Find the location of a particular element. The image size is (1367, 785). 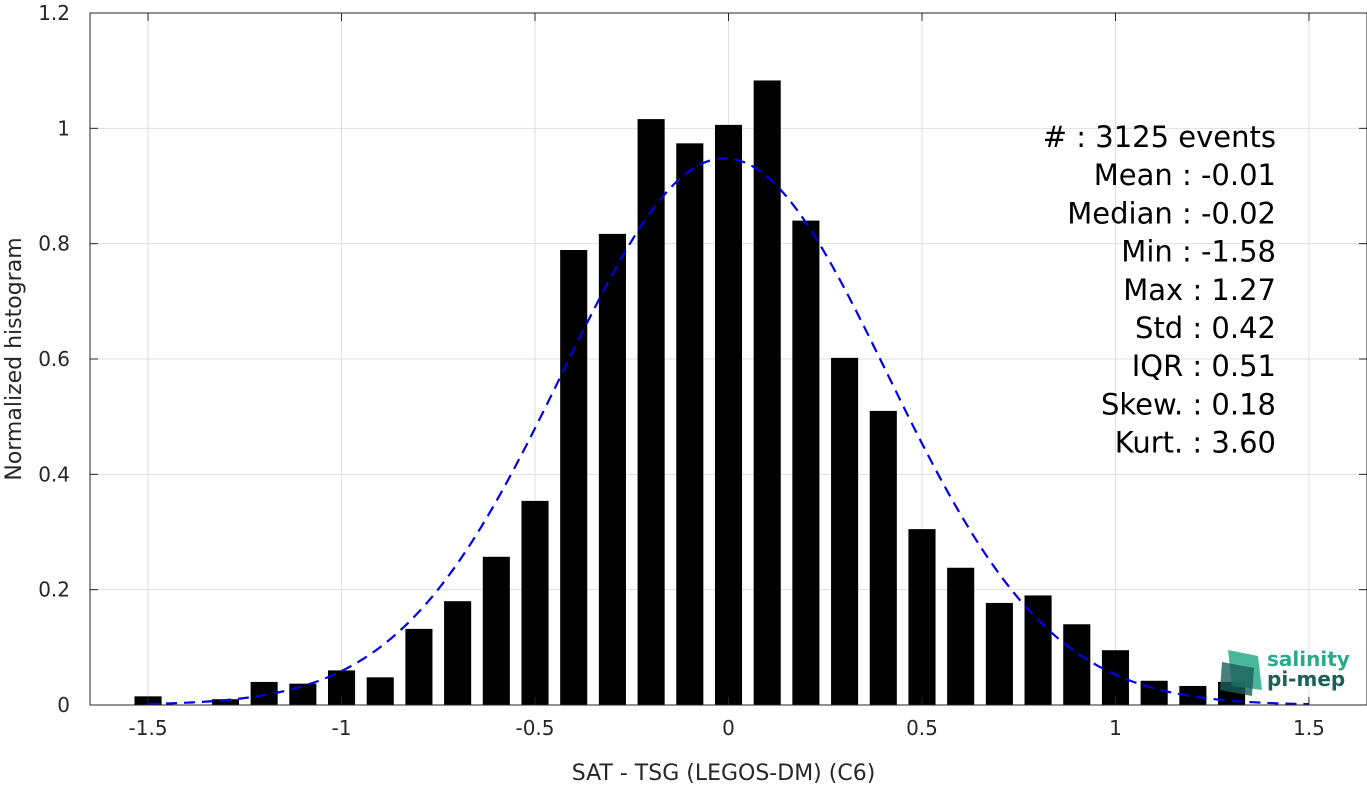

logo-text-pi-mep: pi-mep is located at coordinates (1306, 679).